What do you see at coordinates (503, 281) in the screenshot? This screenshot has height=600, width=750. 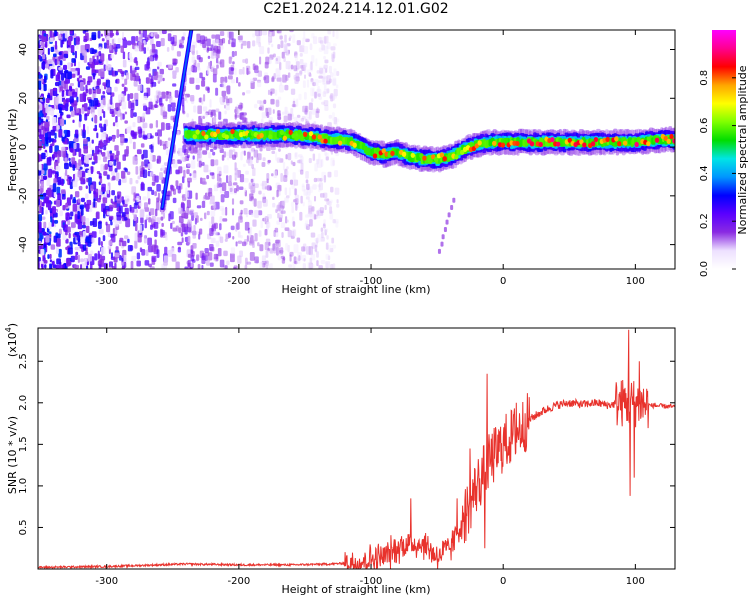 I see `x-tick-label: 0` at bounding box center [503, 281].